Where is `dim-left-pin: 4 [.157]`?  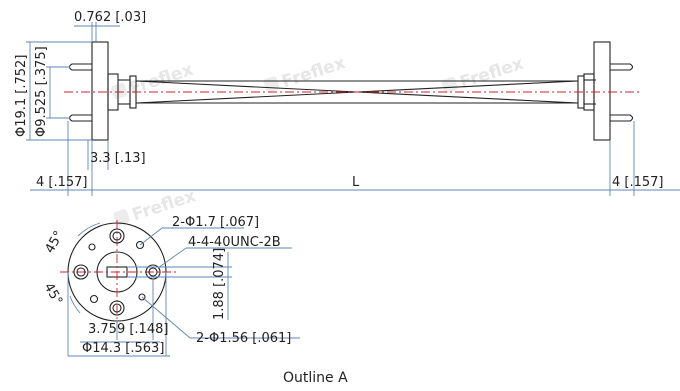
dim-left-pin: 4 [.157] is located at coordinates (62, 182).